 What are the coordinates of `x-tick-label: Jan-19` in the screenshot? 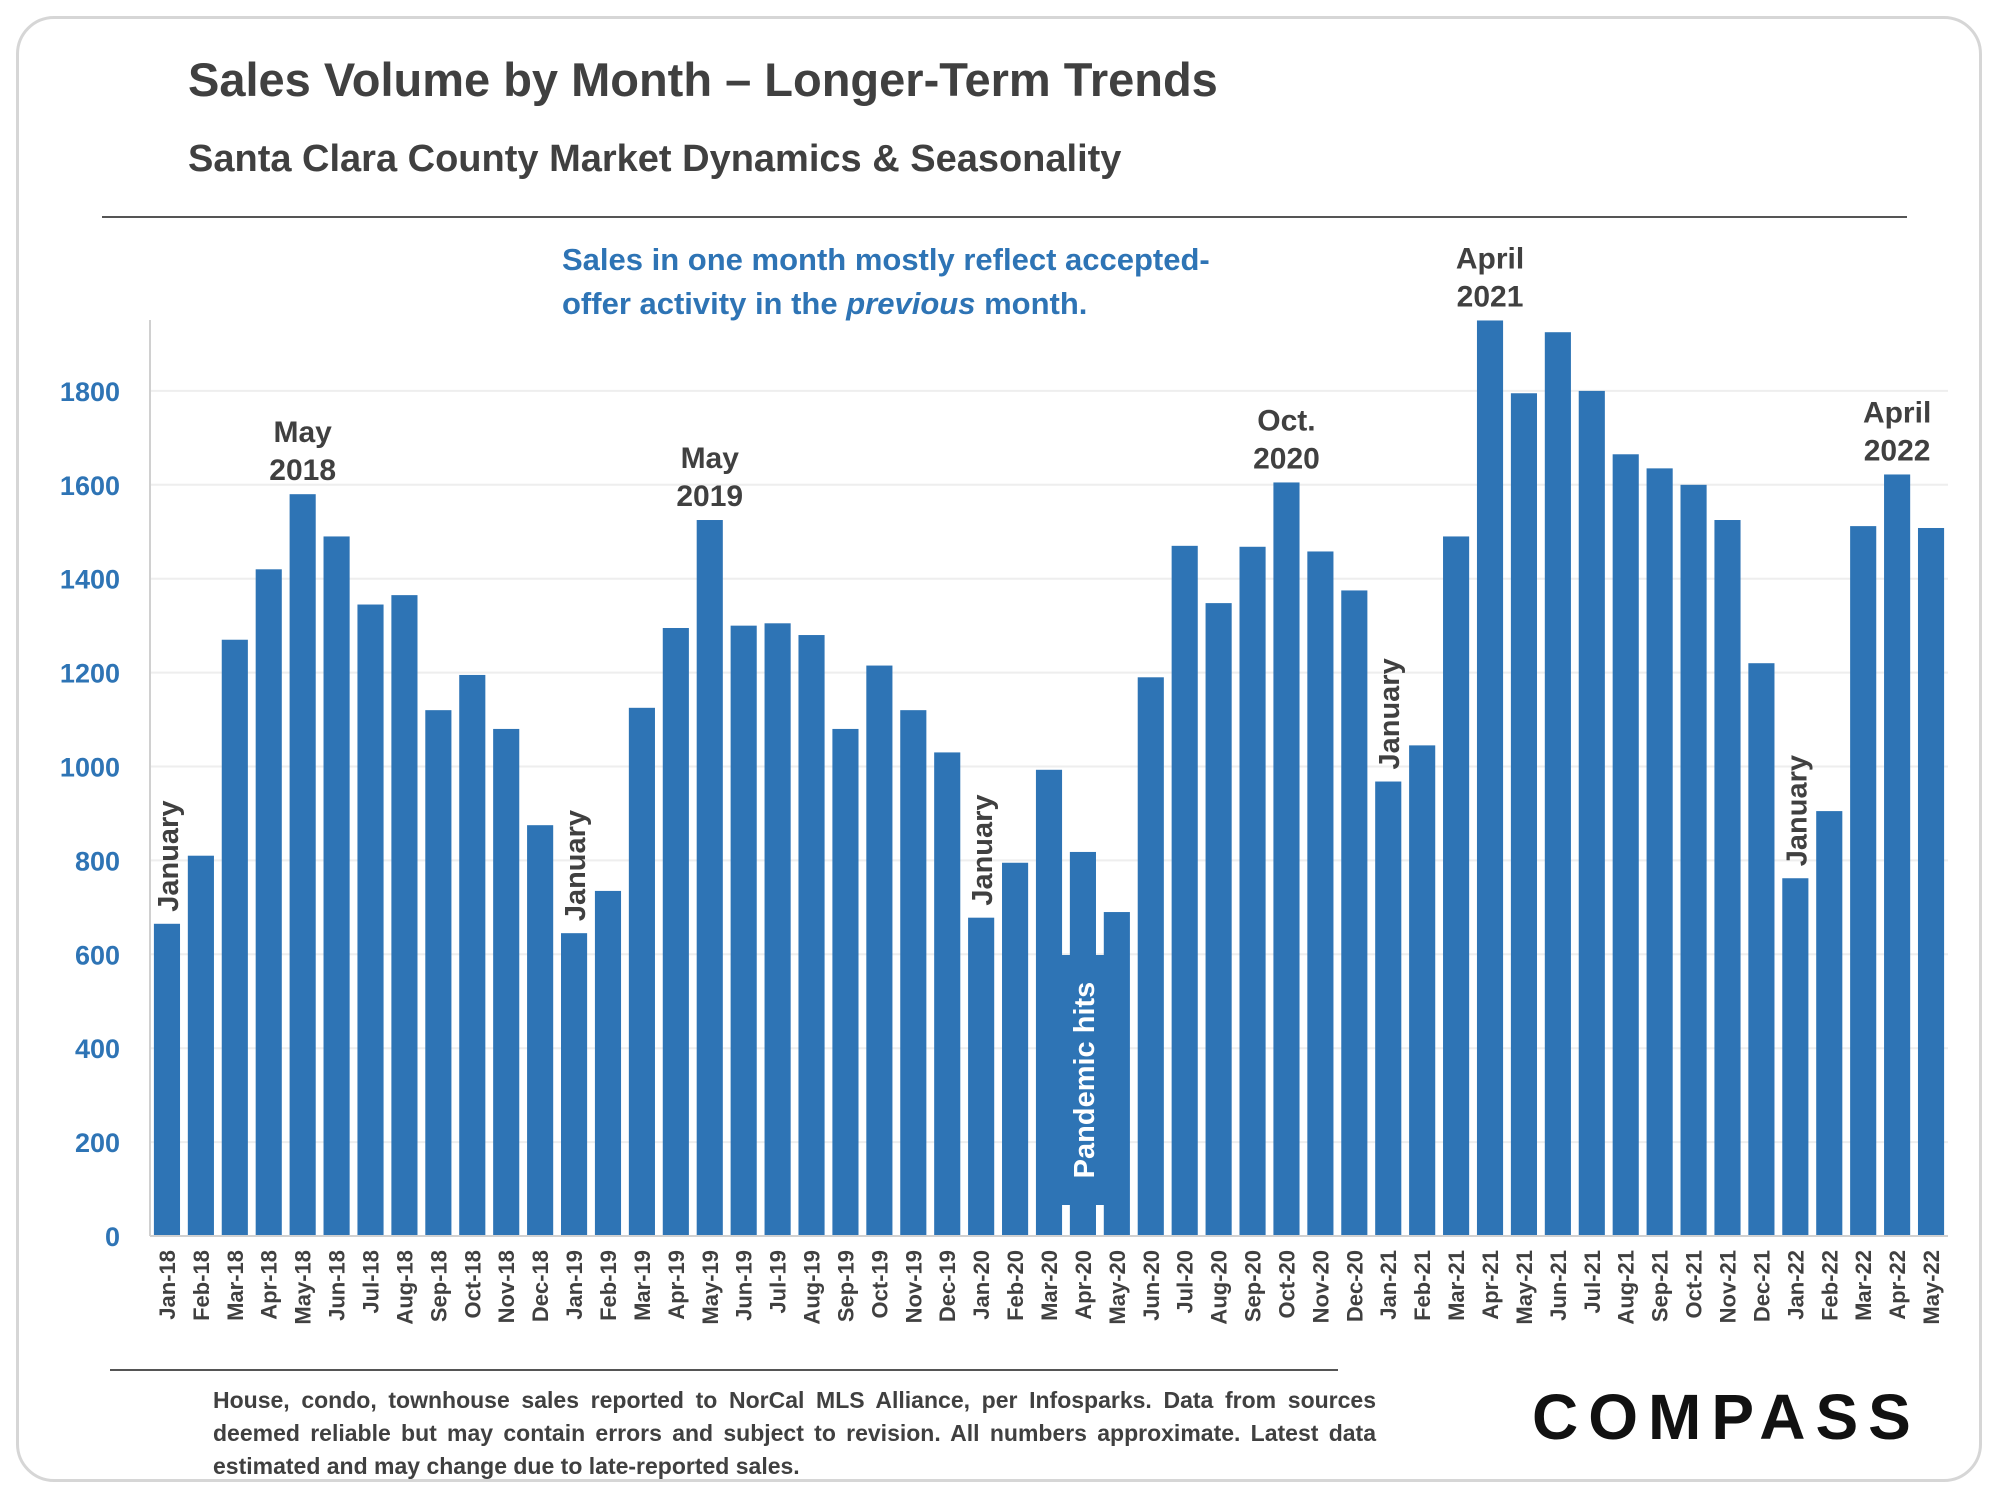 It's located at (574, 1285).